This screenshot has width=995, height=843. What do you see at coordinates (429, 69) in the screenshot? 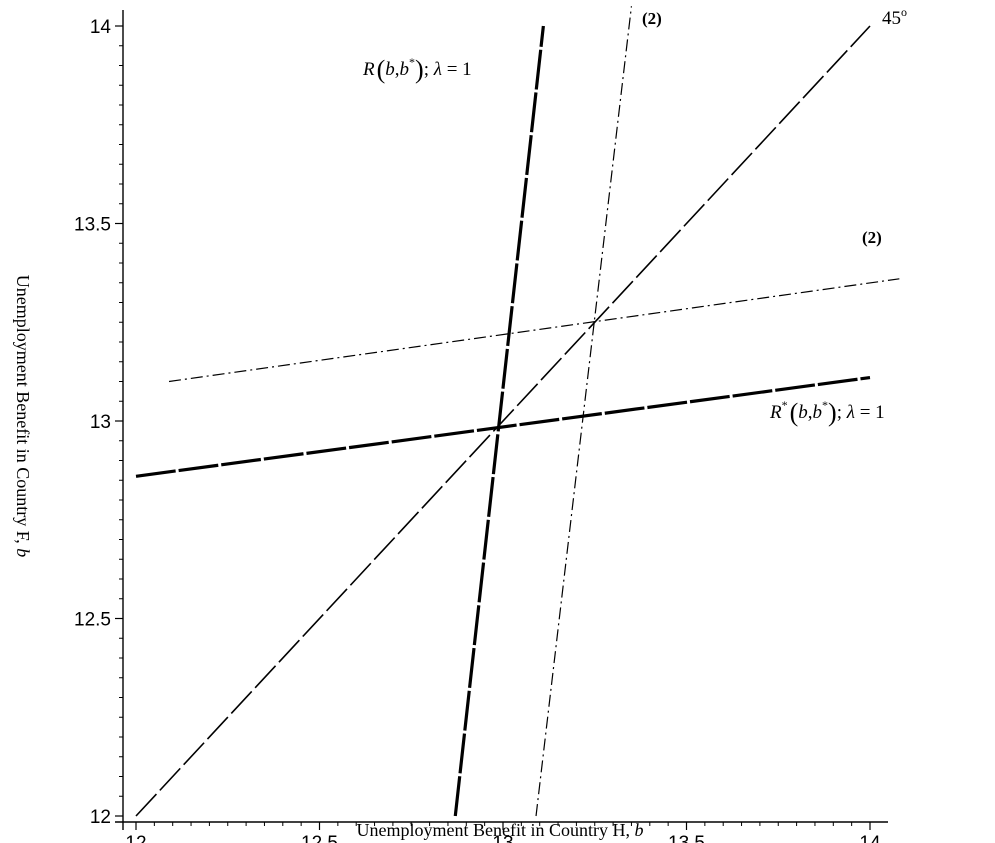
I see `r-label-semi: ;` at bounding box center [429, 69].